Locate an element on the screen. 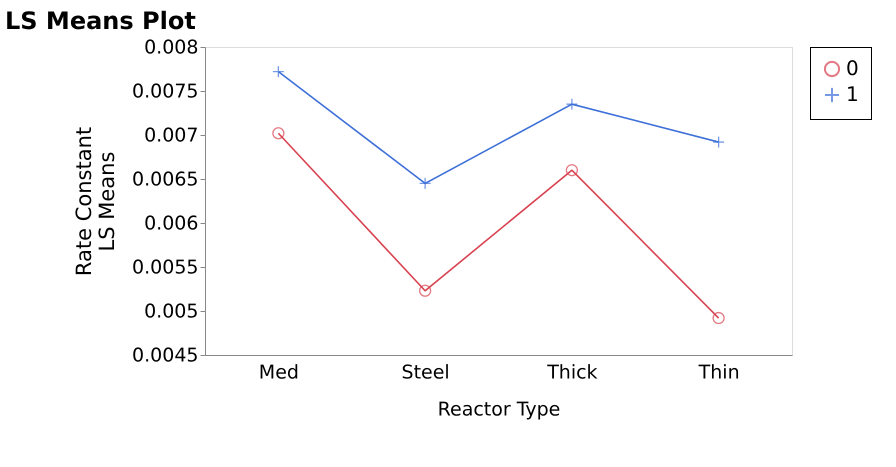 This screenshot has height=467, width=896. y-axis-title: Rate Constant LS Means is located at coordinates (96, 201).